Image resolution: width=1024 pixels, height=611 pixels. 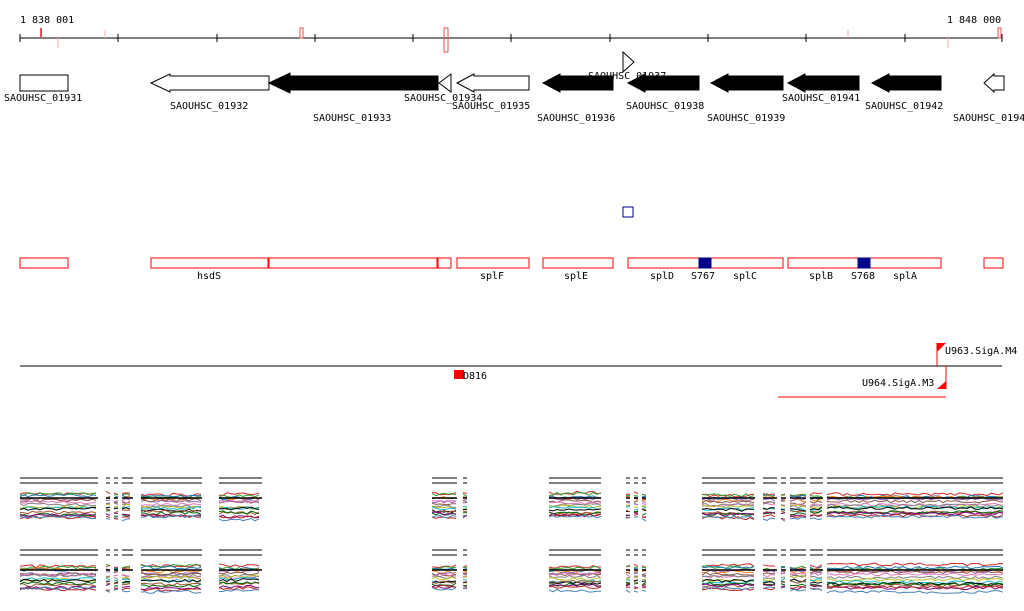 What do you see at coordinates (988, 98) in the screenshot?
I see `gene-SAOUHSC_0194: SAOUHSC_0194` at bounding box center [988, 98].